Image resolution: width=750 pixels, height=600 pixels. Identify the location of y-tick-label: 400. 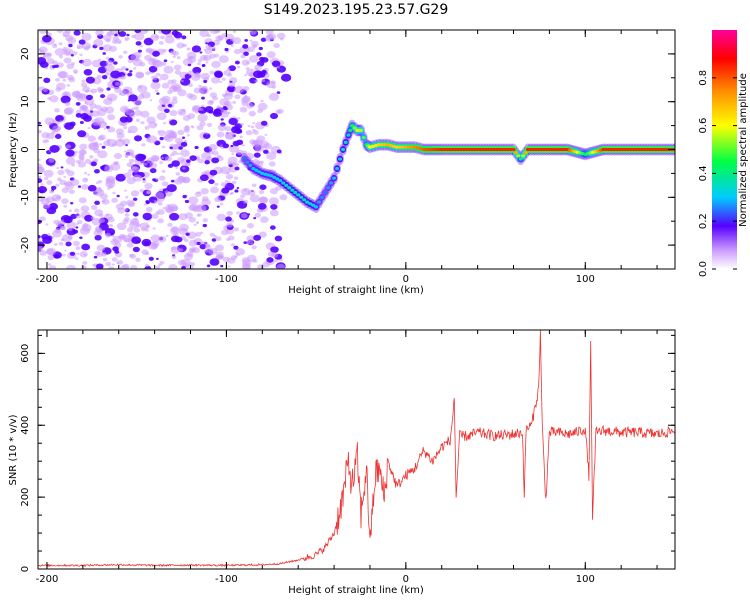
(25, 425).